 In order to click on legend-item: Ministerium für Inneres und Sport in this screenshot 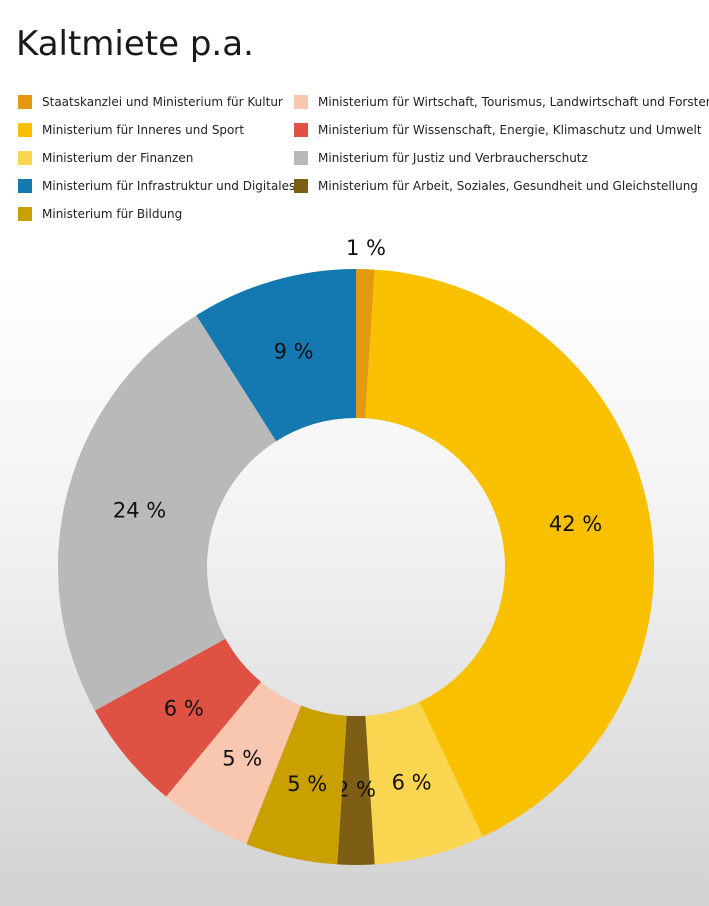, I will do `click(131, 130)`.